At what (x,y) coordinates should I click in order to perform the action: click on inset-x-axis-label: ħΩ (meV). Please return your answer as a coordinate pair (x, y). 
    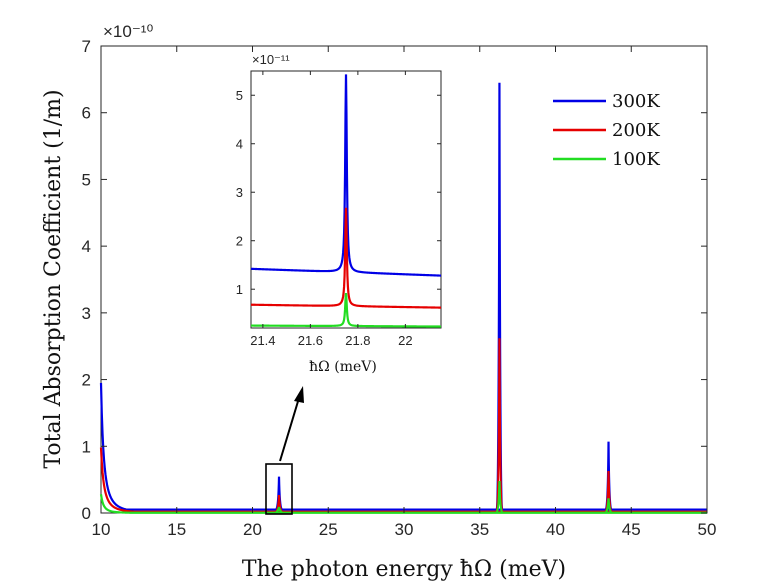
    Looking at the image, I should click on (343, 367).